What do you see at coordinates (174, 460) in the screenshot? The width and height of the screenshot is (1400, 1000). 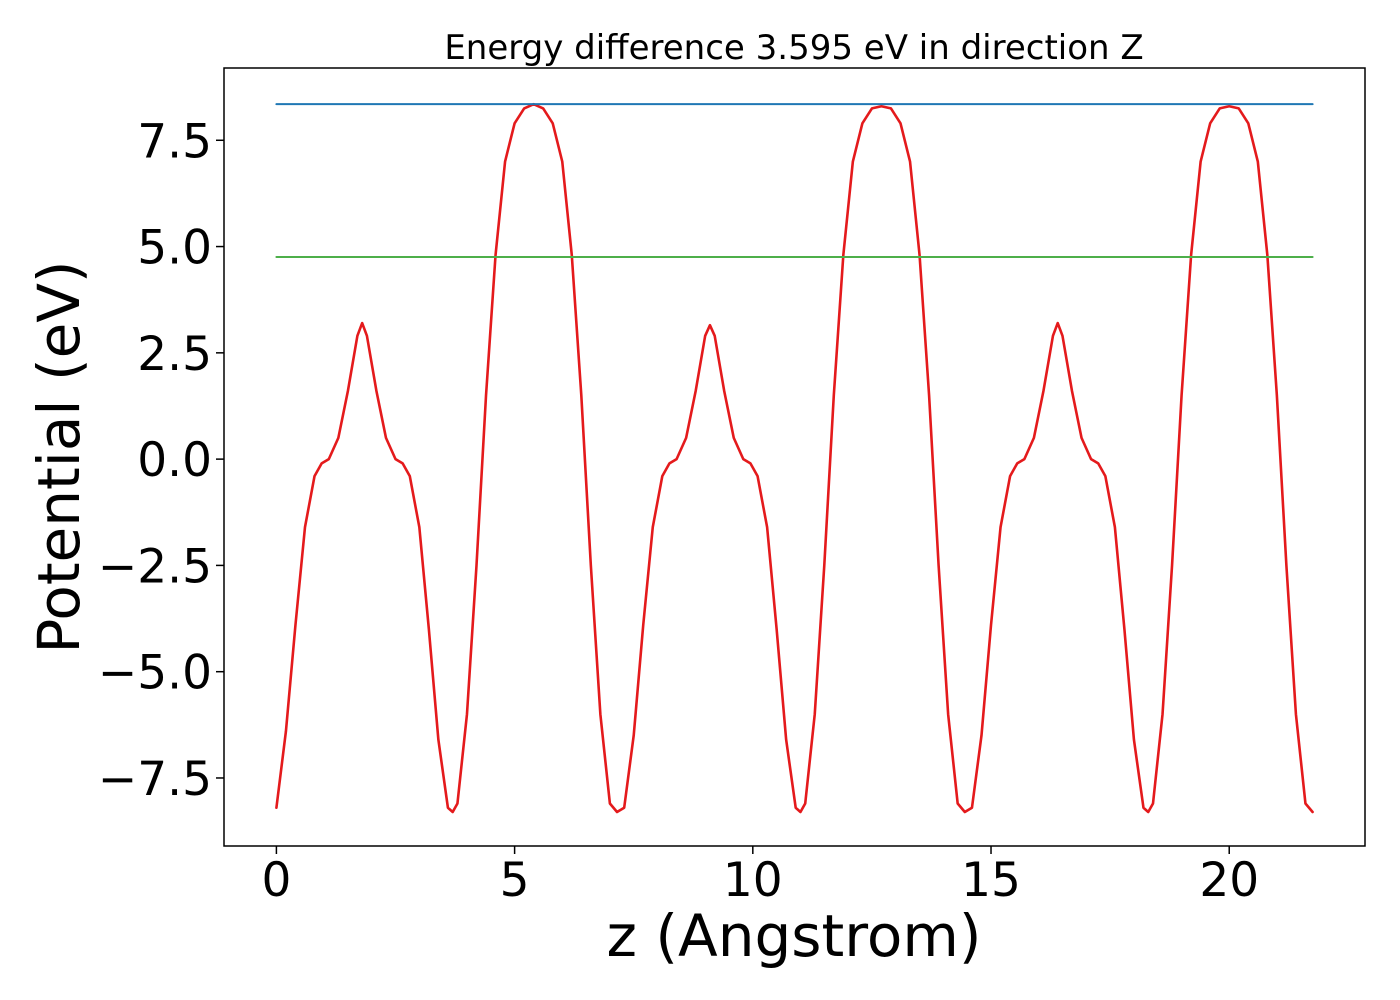 I see `y-tick-label: 0.0` at bounding box center [174, 460].